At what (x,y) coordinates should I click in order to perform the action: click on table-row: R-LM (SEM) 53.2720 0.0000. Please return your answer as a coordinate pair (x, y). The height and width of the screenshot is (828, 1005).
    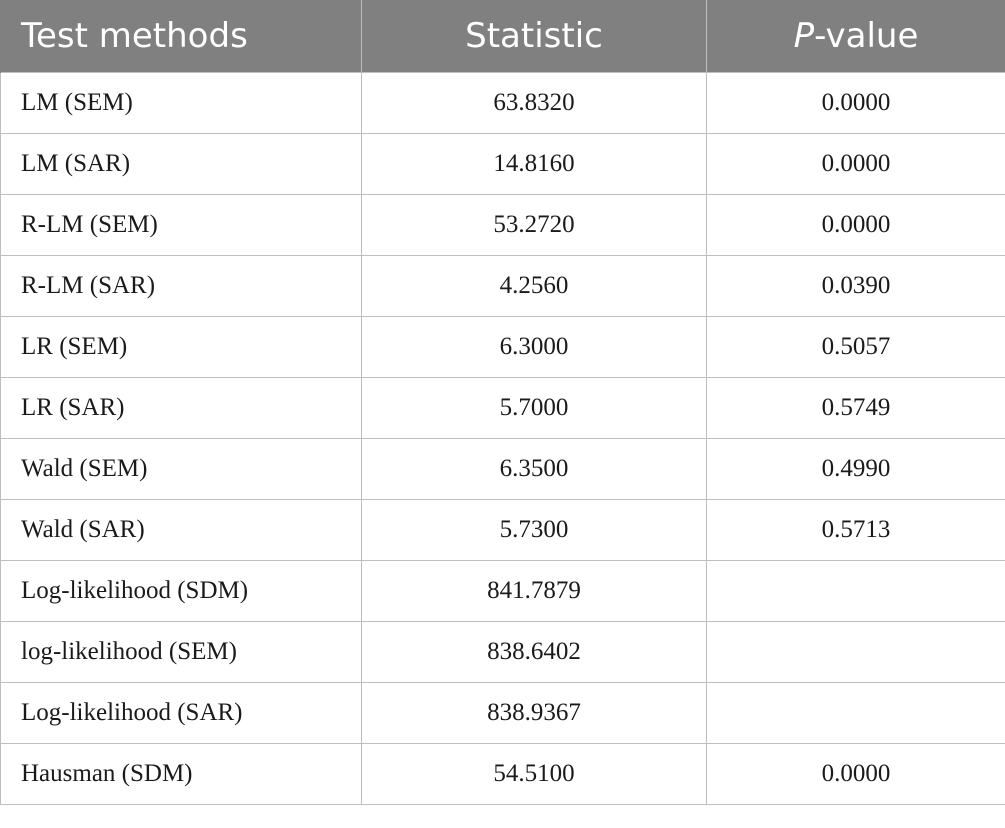
    Looking at the image, I should click on (502, 225).